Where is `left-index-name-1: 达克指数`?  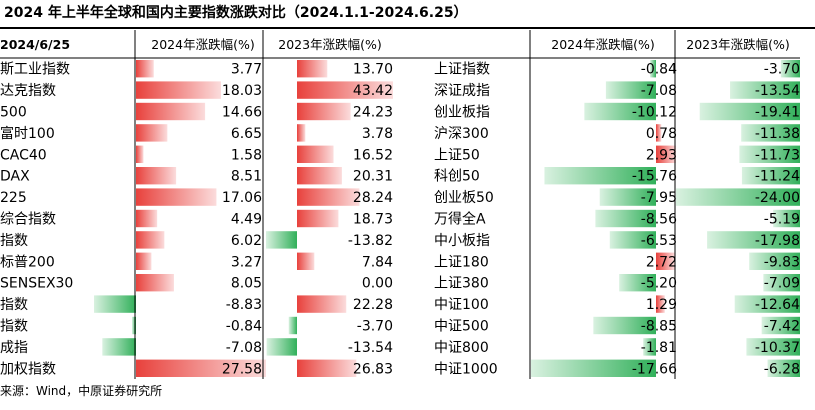 left-index-name-1: 达克指数 is located at coordinates (28, 91).